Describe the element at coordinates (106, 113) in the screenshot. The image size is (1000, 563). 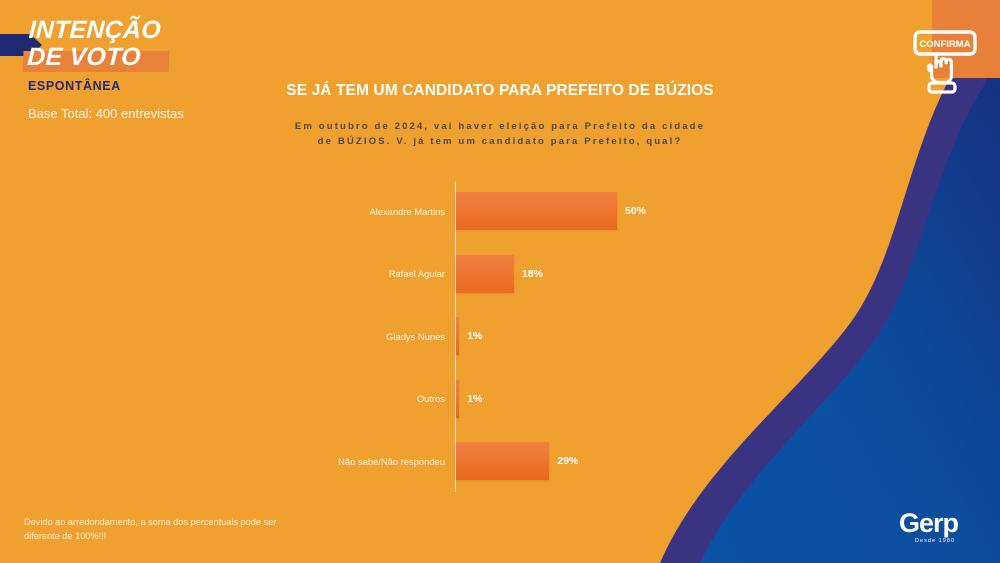
I see `base-total-label: Base Total: 400 entrevistas` at that location.